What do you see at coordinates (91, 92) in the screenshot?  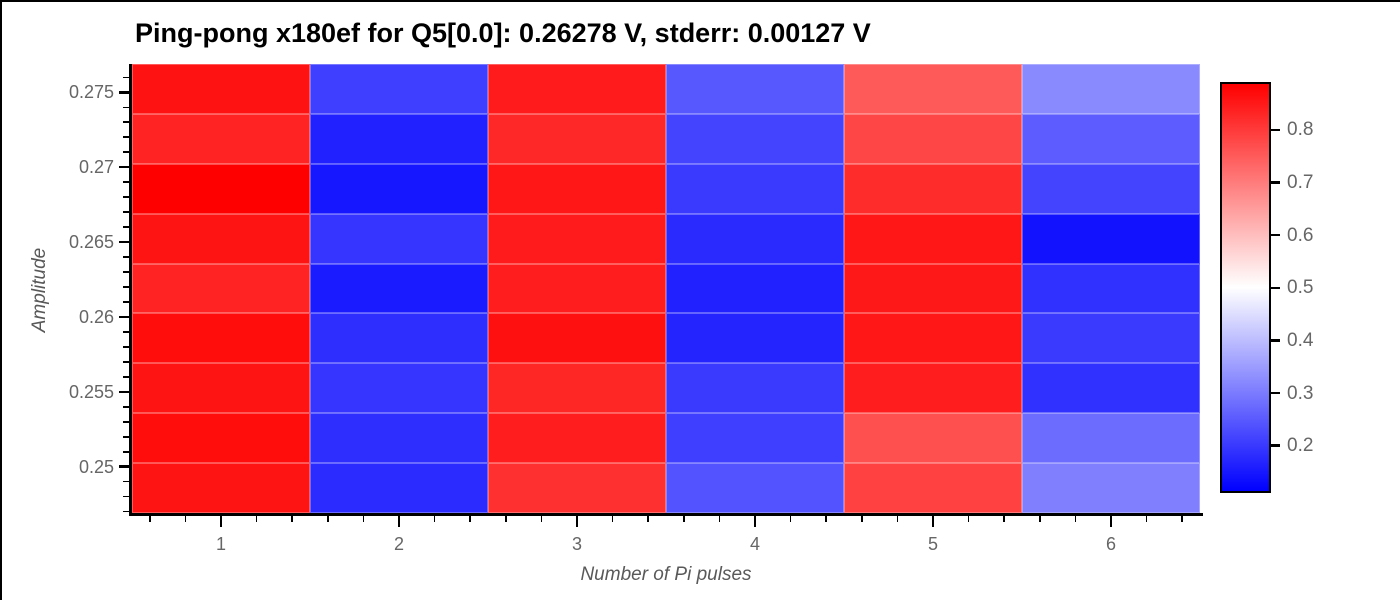 I see `y-tick-label: 0.275` at bounding box center [91, 92].